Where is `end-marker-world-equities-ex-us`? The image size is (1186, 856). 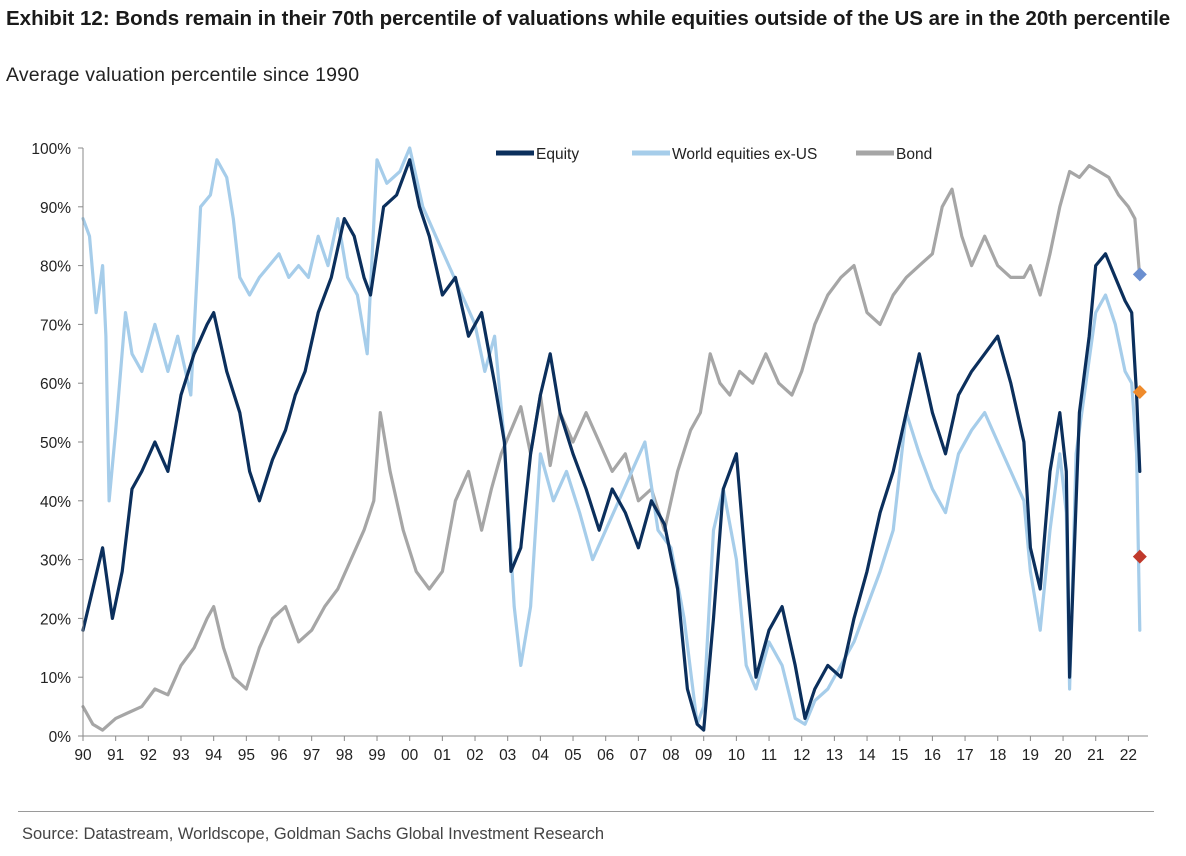 end-marker-world-equities-ex-us is located at coordinates (1139, 556).